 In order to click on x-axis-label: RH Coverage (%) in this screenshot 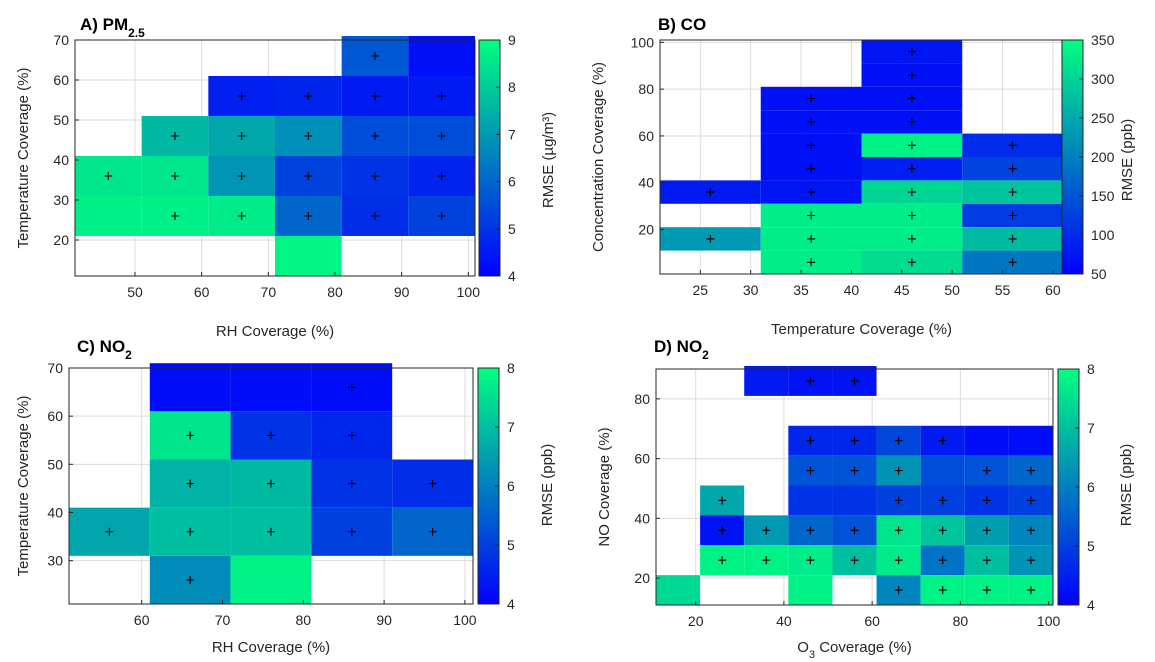, I will do `click(275, 331)`.